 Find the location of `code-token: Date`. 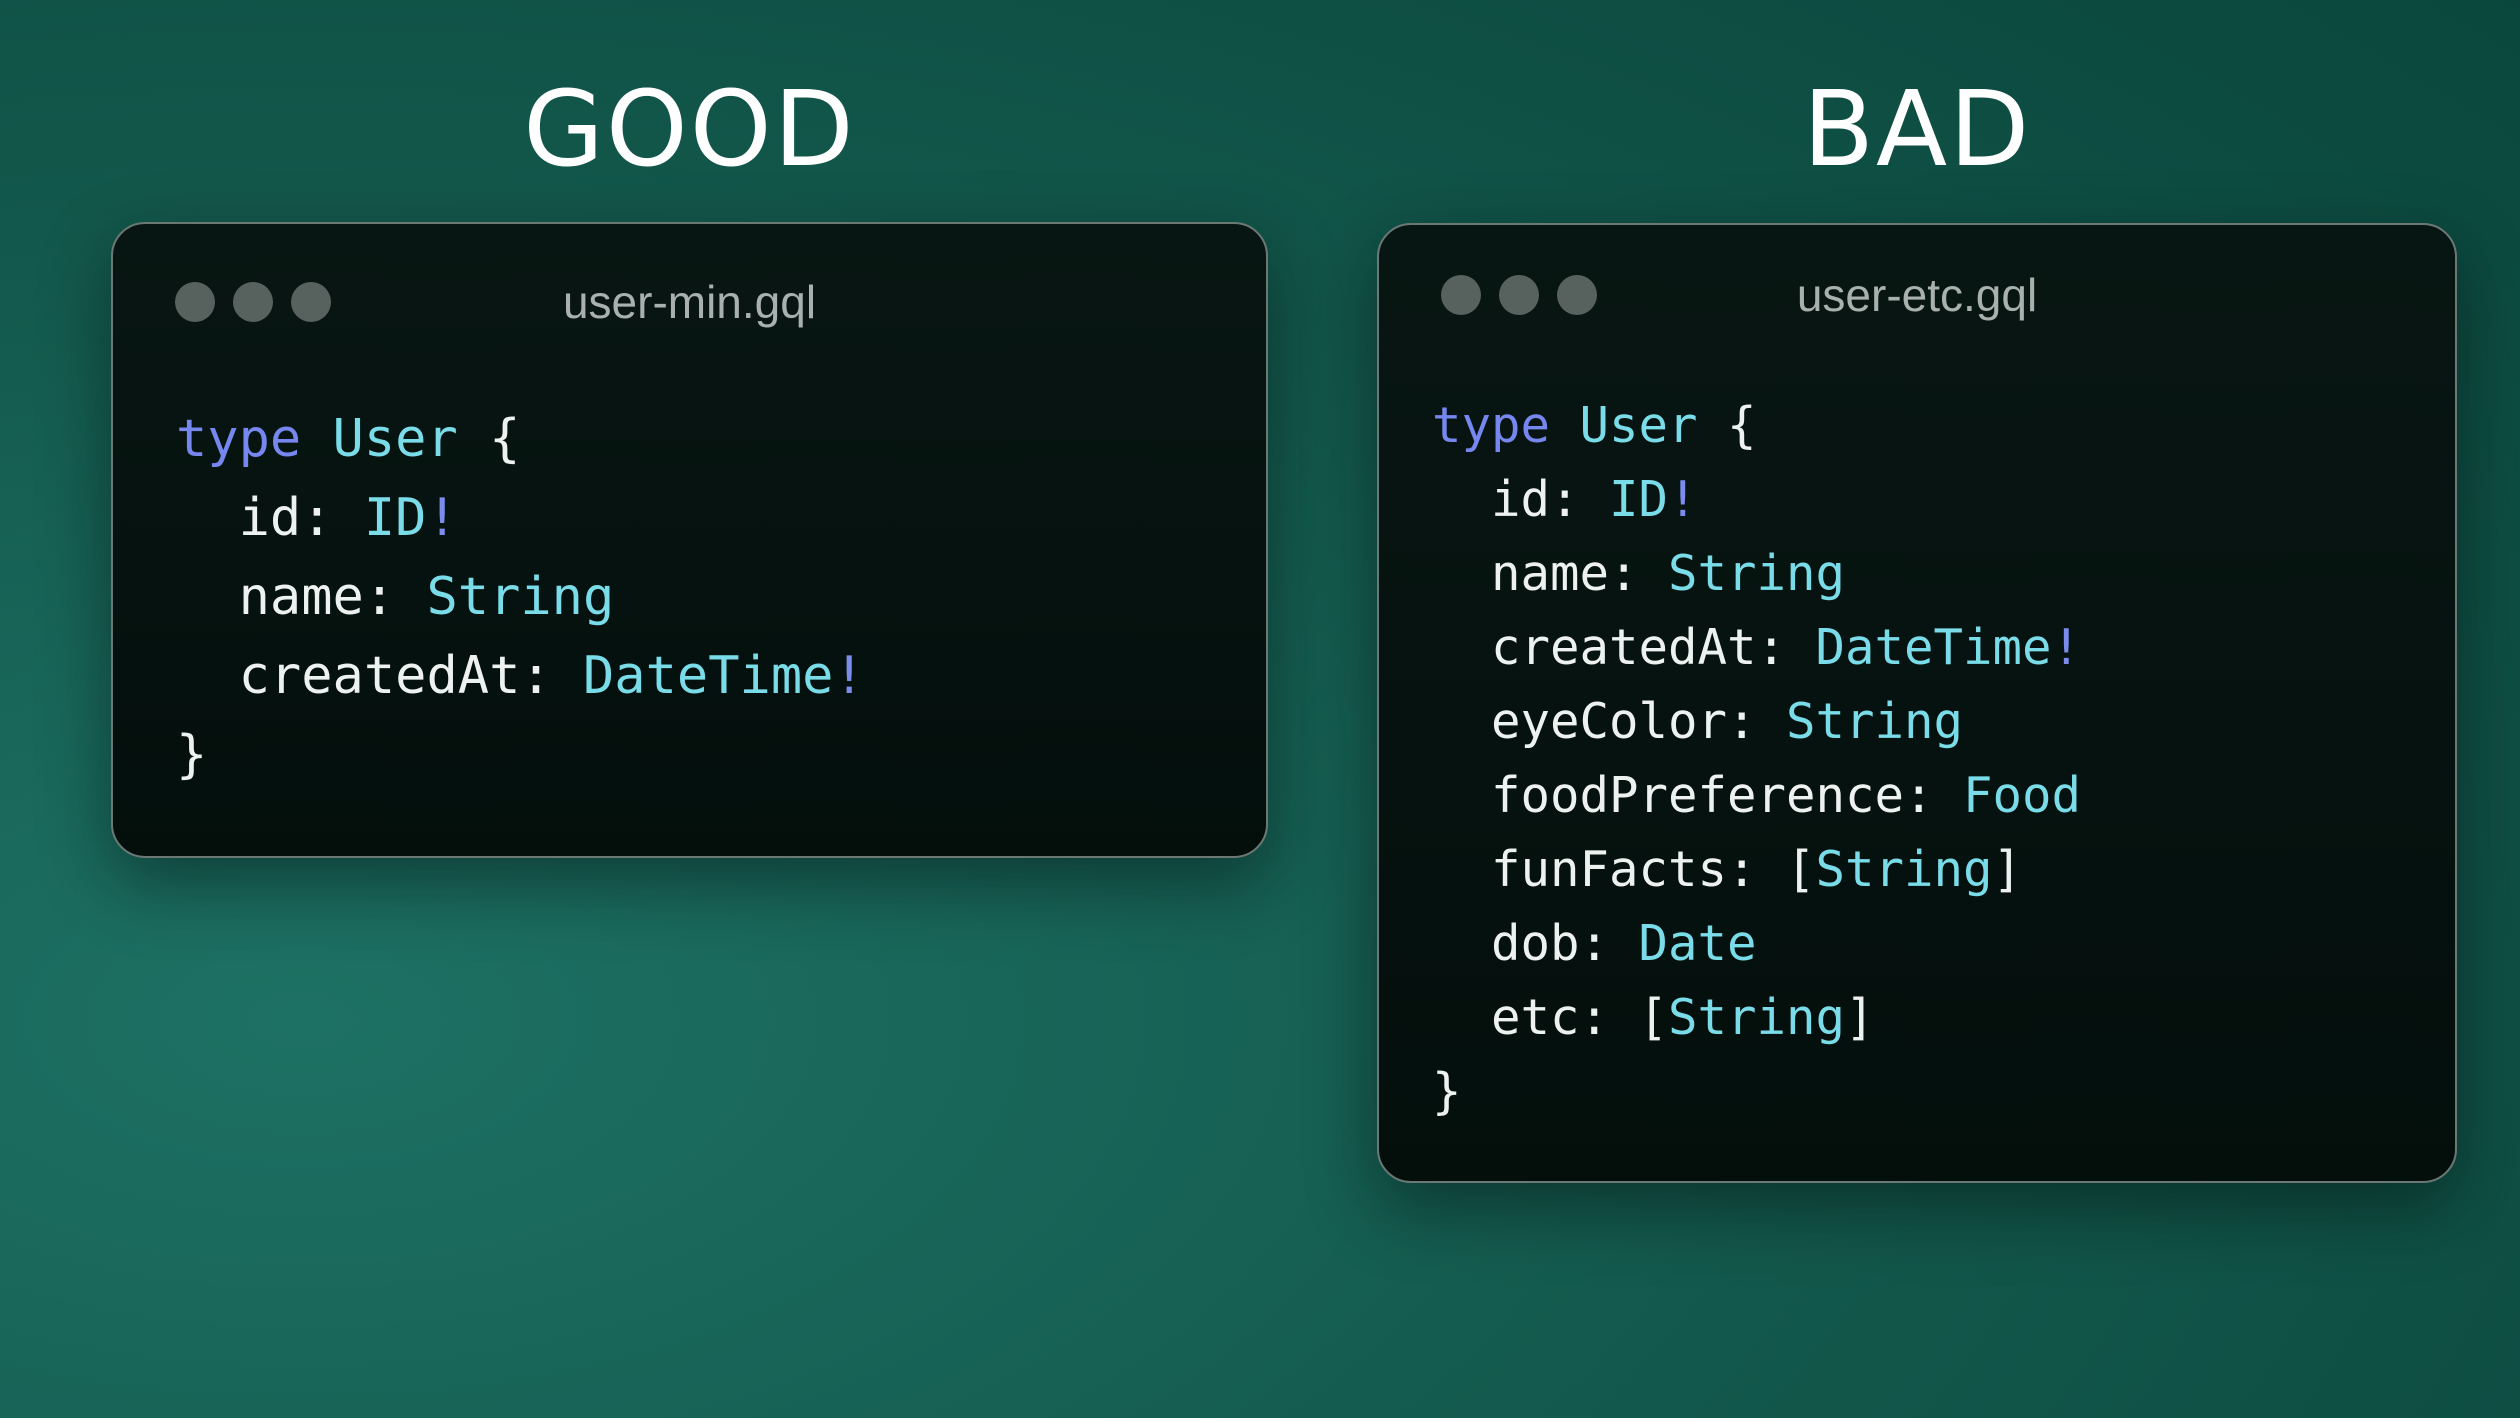

code-token: Date is located at coordinates (1697, 943).